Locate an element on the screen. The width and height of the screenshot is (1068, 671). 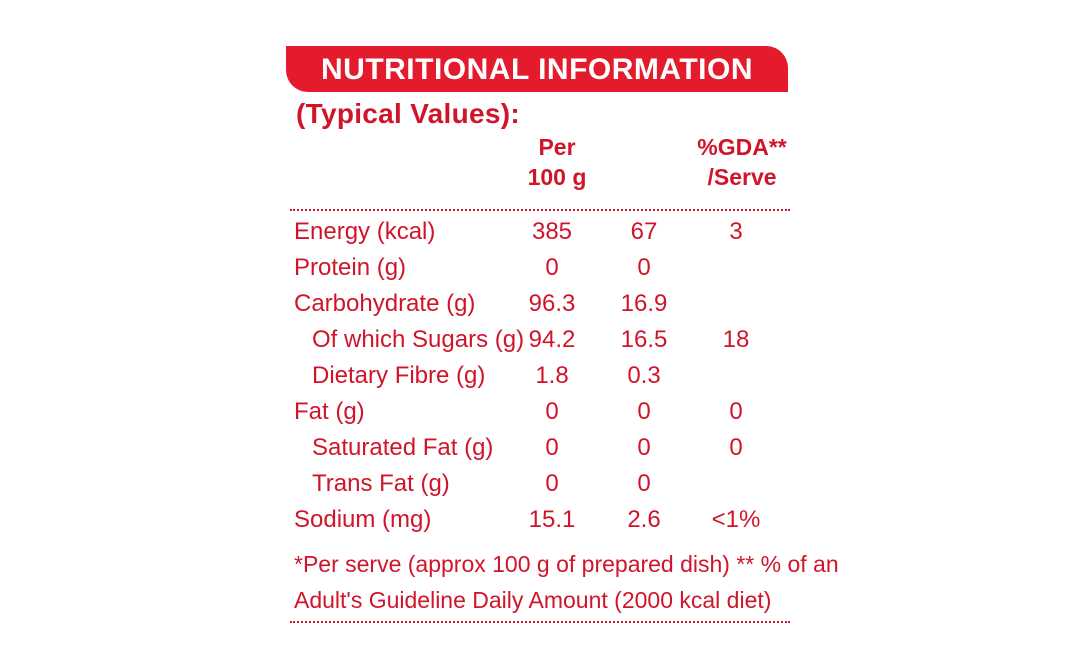
header-per-100g-line1: Per is located at coordinates (557, 147).